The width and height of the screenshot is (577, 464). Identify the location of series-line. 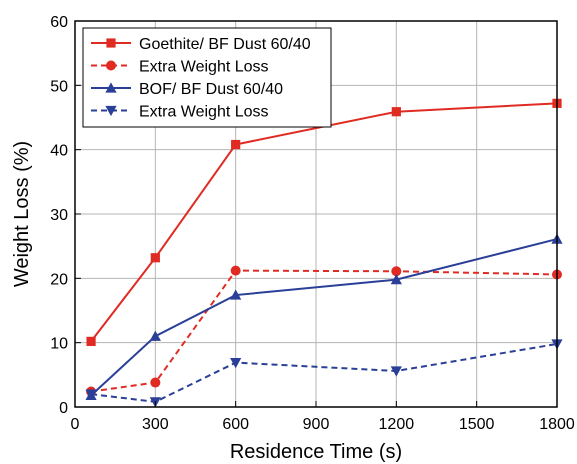
(324, 372).